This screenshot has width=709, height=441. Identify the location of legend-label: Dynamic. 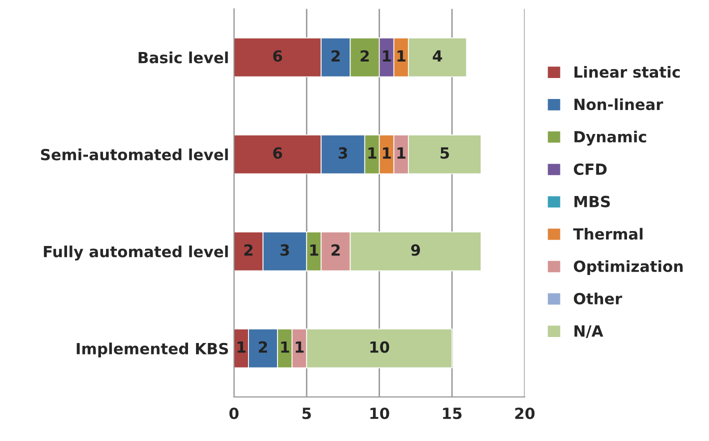
(610, 138).